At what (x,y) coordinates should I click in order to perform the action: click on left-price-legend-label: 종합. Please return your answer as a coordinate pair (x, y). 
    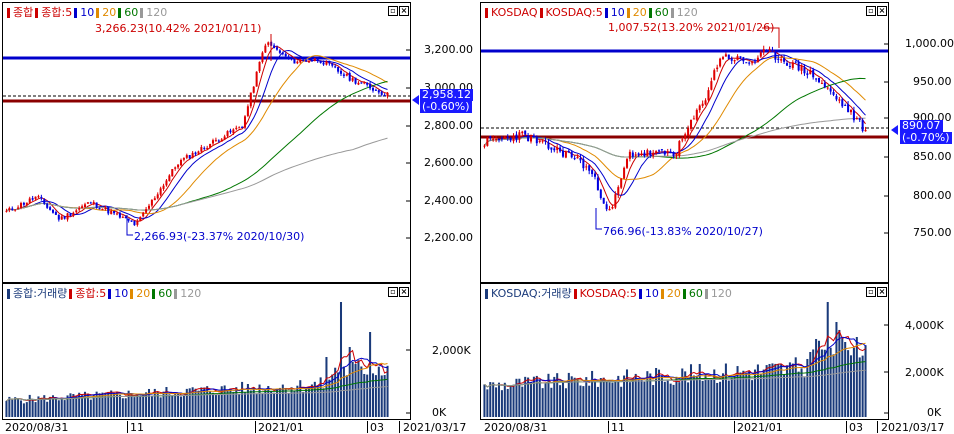
    Looking at the image, I should click on (23, 12).